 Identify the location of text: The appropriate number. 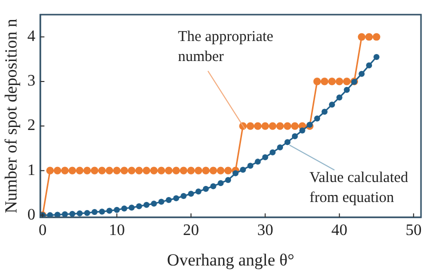
(226, 47).